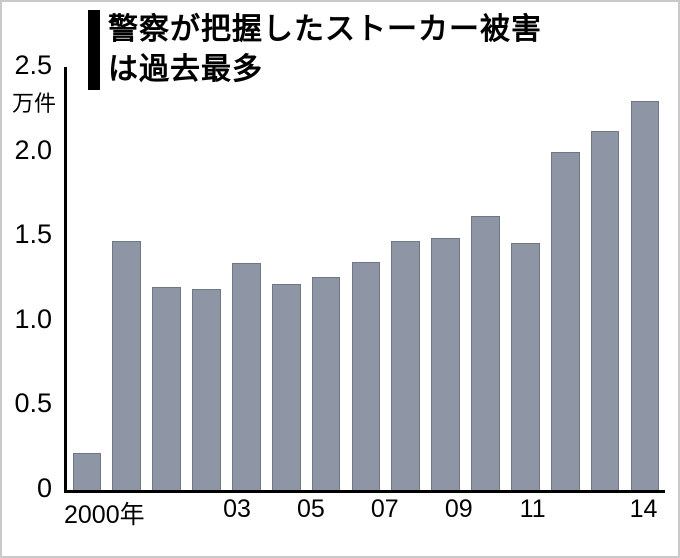 Image resolution: width=680 pixels, height=558 pixels. Describe the element at coordinates (347, 510) in the screenshot. I see `x-tick-slot-2006` at that location.